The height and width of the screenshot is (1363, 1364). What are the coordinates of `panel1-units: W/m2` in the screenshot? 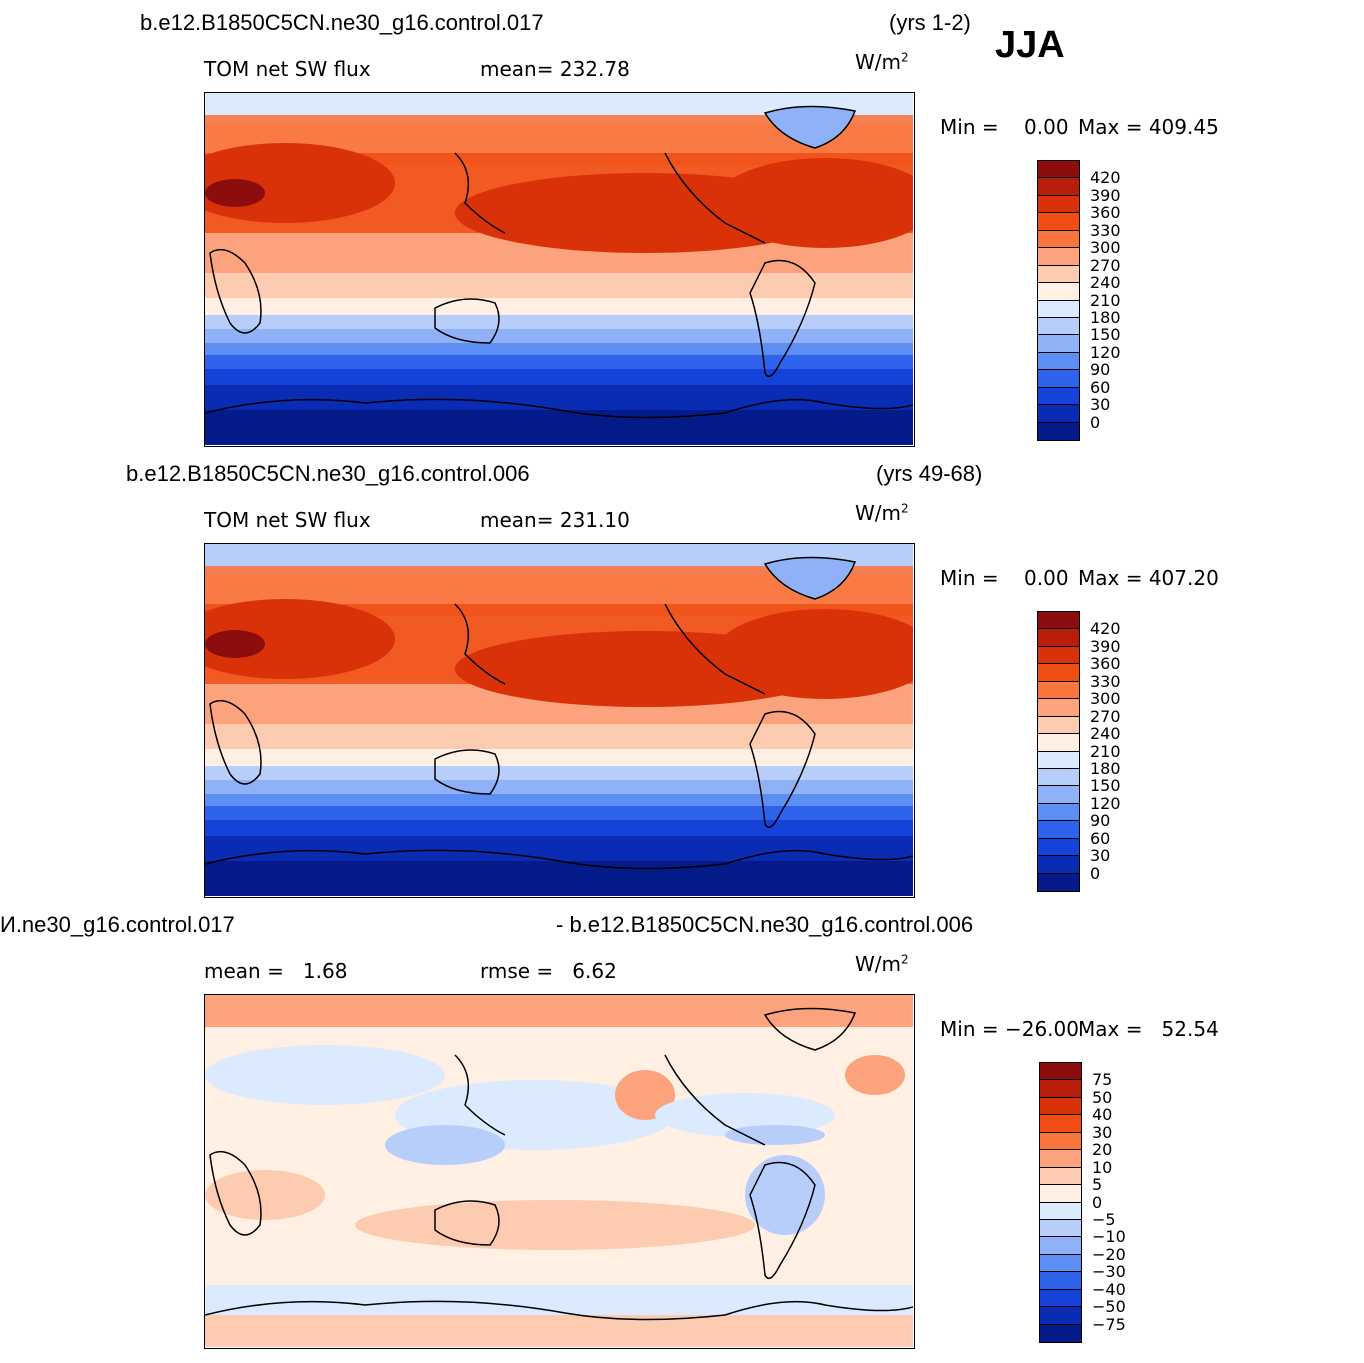 It's located at (882, 62).